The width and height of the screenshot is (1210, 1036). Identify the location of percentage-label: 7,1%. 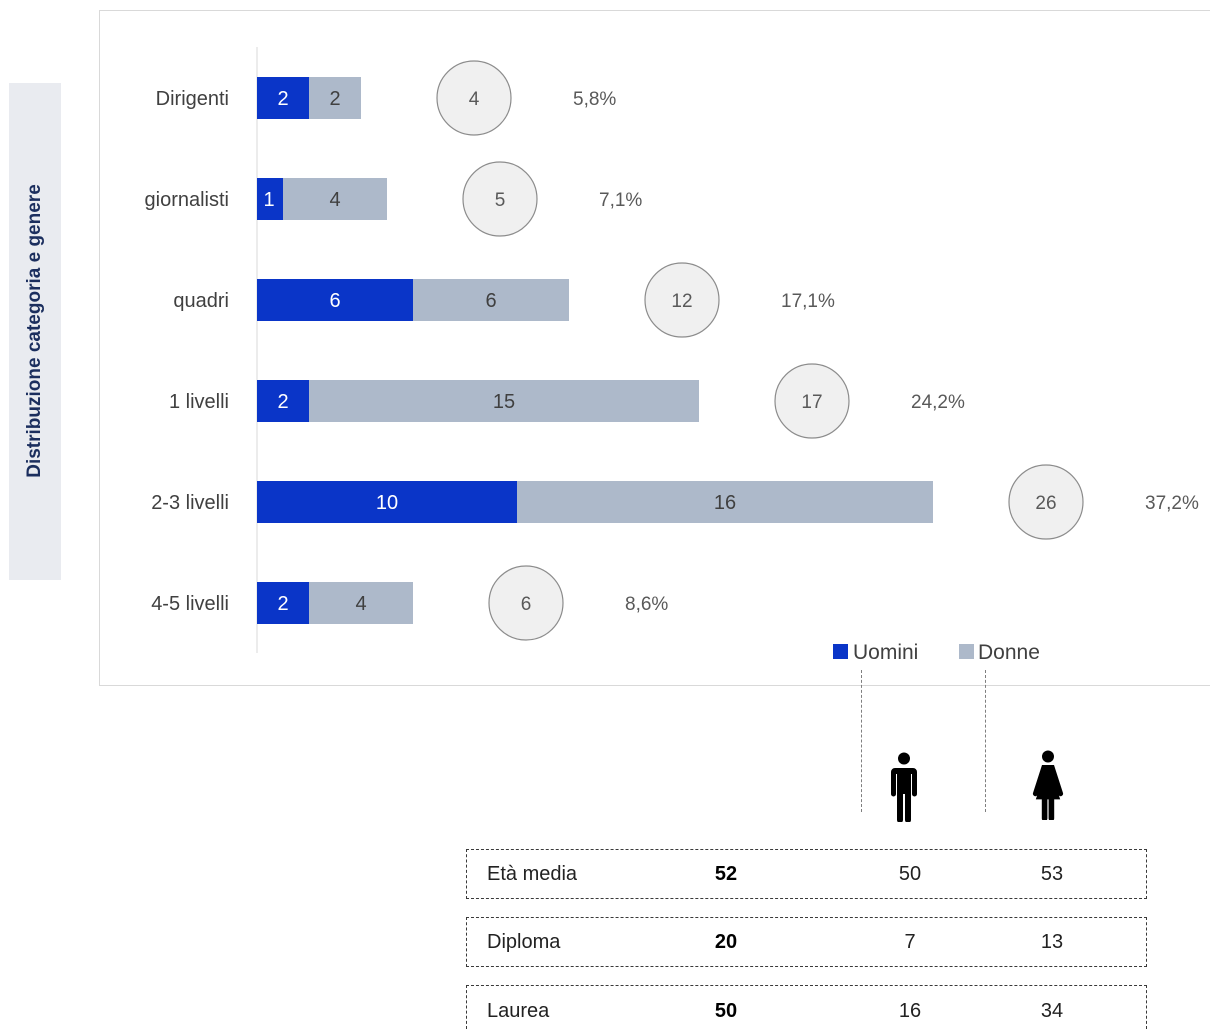
(620, 200).